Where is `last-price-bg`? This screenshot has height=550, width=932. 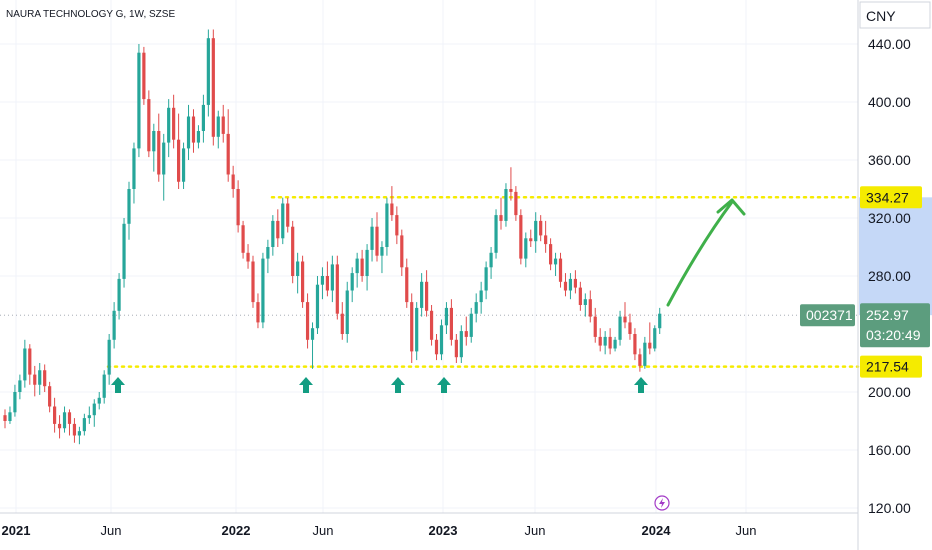 last-price-bg is located at coordinates (895, 325).